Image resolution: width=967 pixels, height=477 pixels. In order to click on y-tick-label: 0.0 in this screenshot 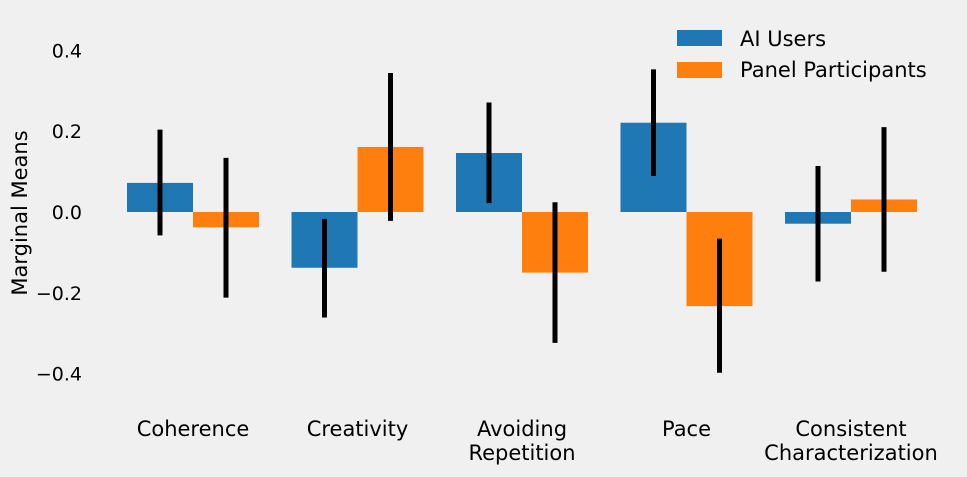, I will do `click(67, 213)`.